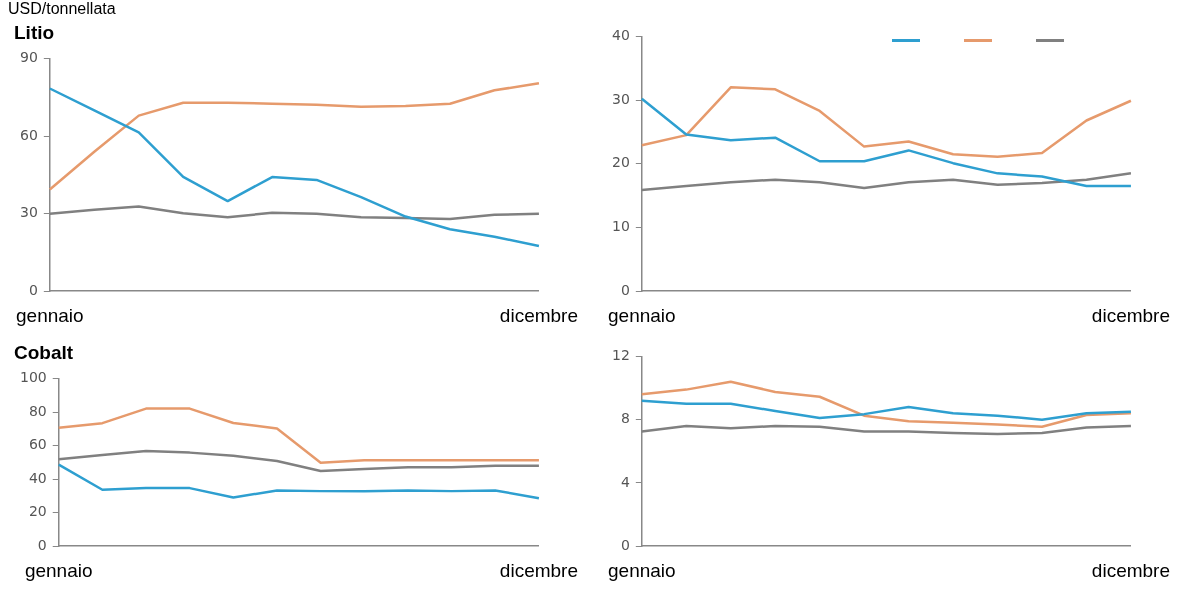 The height and width of the screenshot is (597, 1184). I want to click on chart-subtitle: USD/tonnellata, so click(62, 9).